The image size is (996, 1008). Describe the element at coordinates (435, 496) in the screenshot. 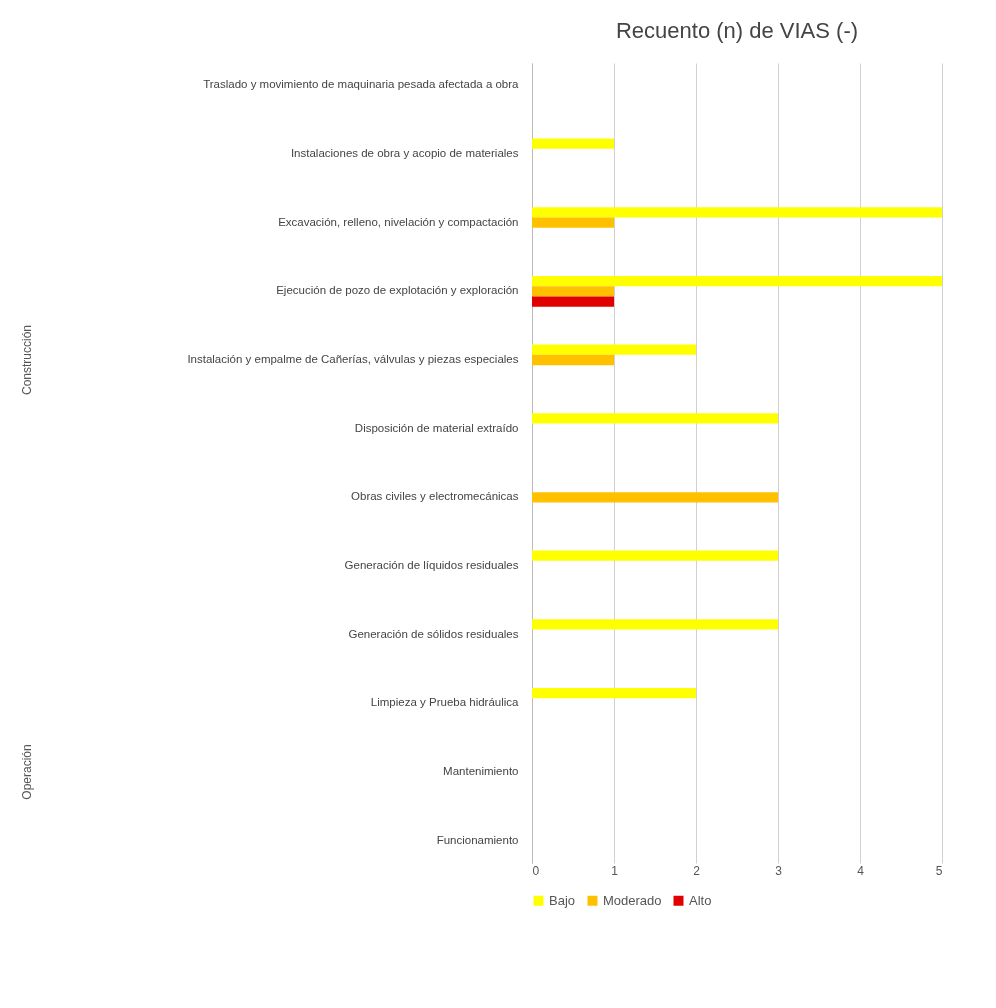

I see `y-tick-label: Obras civiles y electromecánicas` at that location.